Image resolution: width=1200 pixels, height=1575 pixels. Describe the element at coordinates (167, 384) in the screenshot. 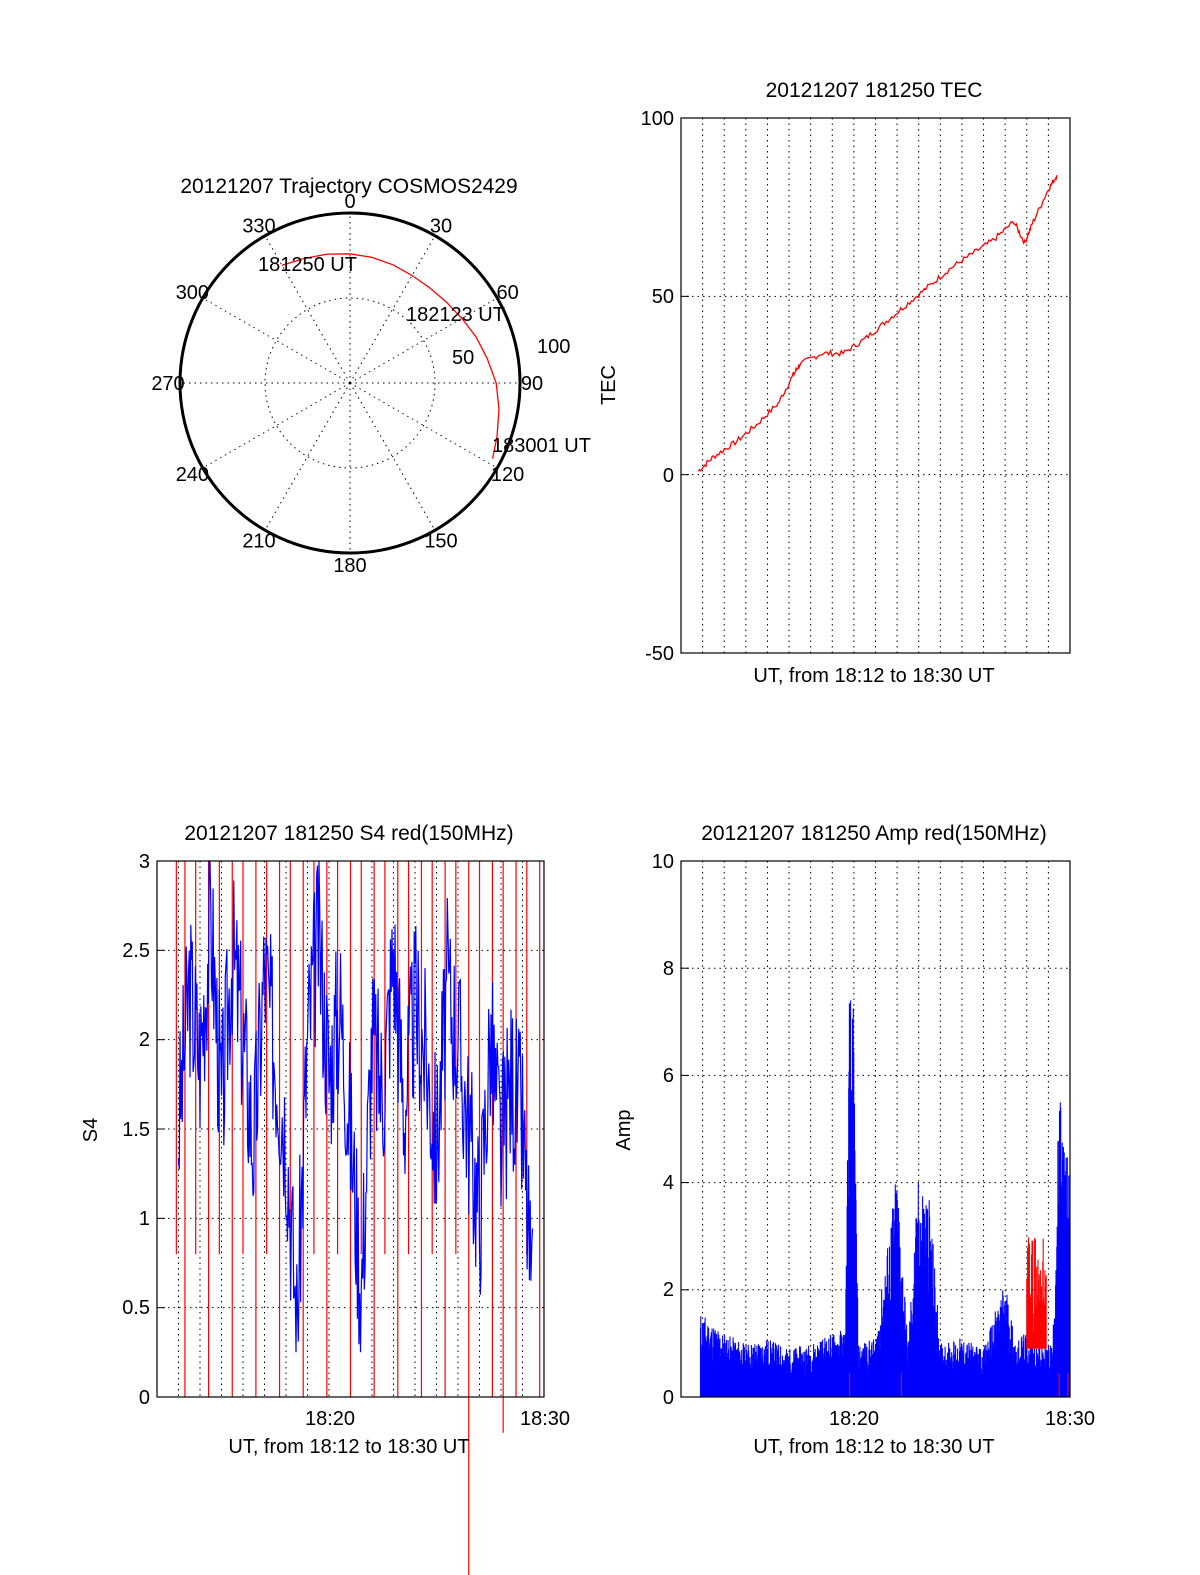

I see `polar-azimuth-label-270: 270` at that location.